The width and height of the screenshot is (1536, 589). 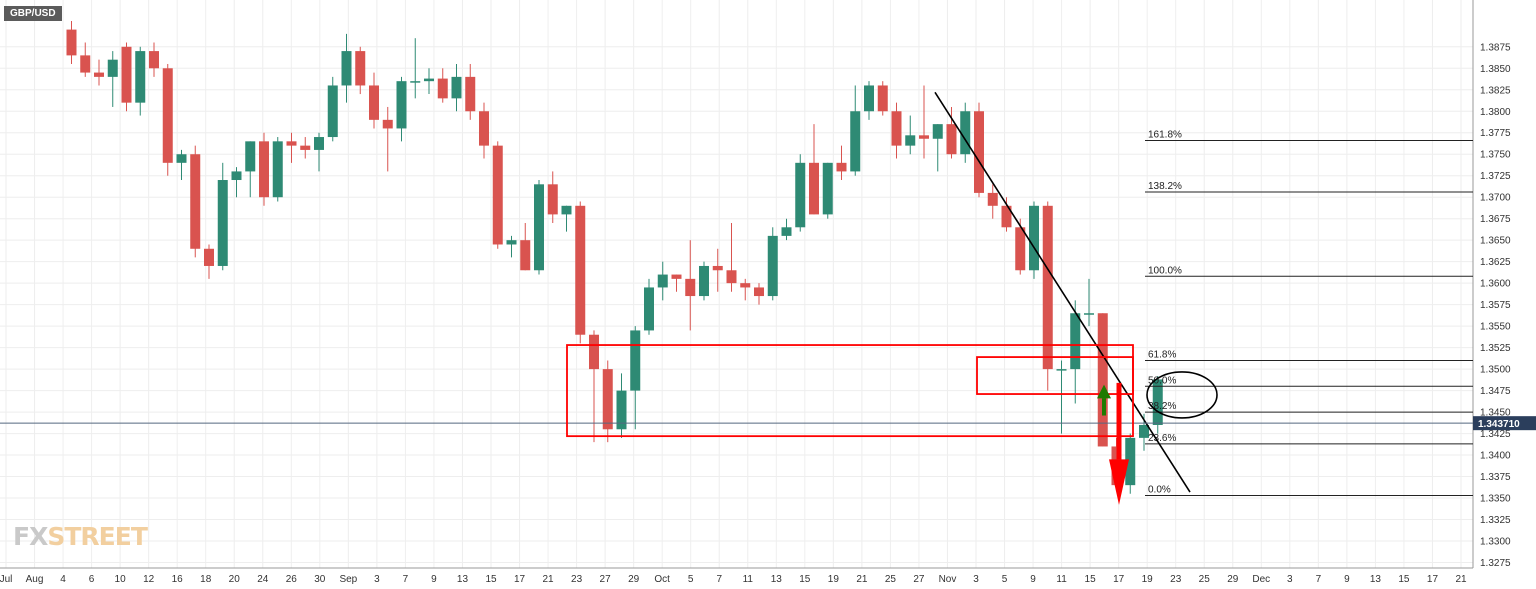 What do you see at coordinates (1261, 579) in the screenshot?
I see `x-tick-label: Dec` at bounding box center [1261, 579].